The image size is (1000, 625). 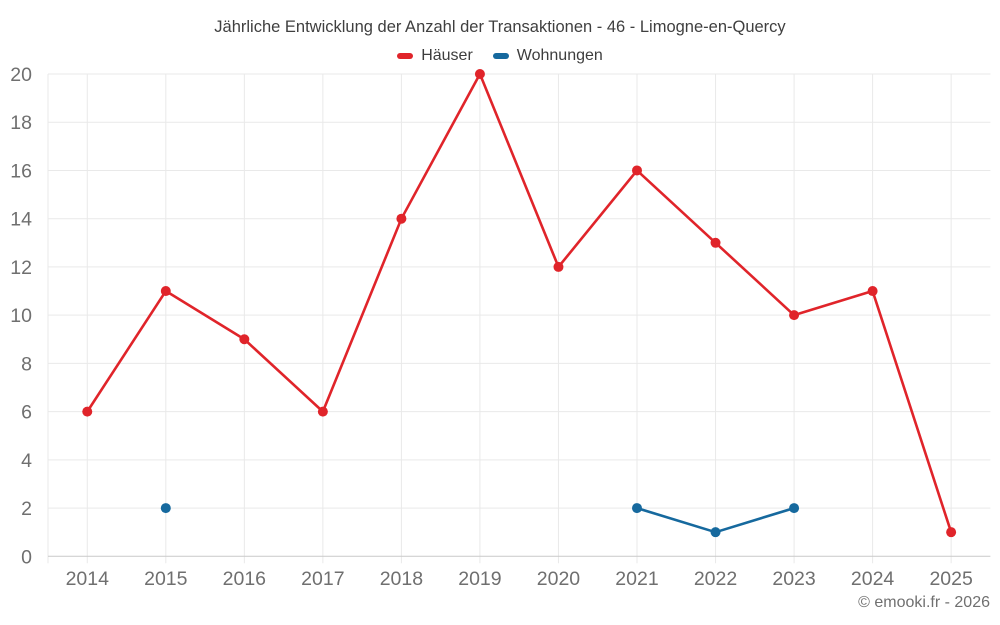 I want to click on y-axis-label: 14, so click(x=21, y=220).